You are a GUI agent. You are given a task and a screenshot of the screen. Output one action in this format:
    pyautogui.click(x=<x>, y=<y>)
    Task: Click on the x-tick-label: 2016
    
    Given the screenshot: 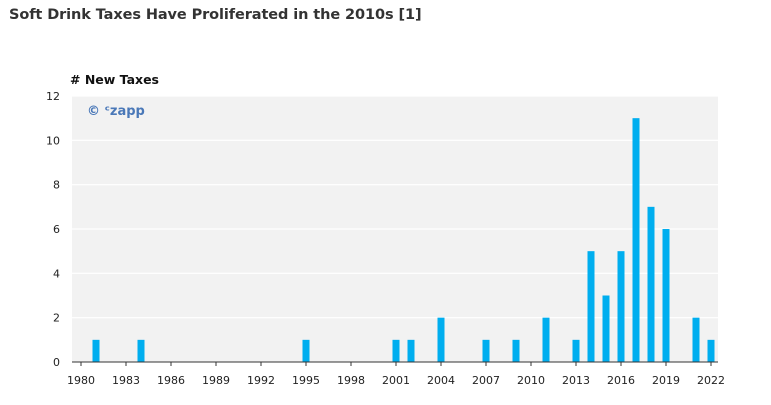 What is the action you would take?
    pyautogui.click(x=621, y=380)
    